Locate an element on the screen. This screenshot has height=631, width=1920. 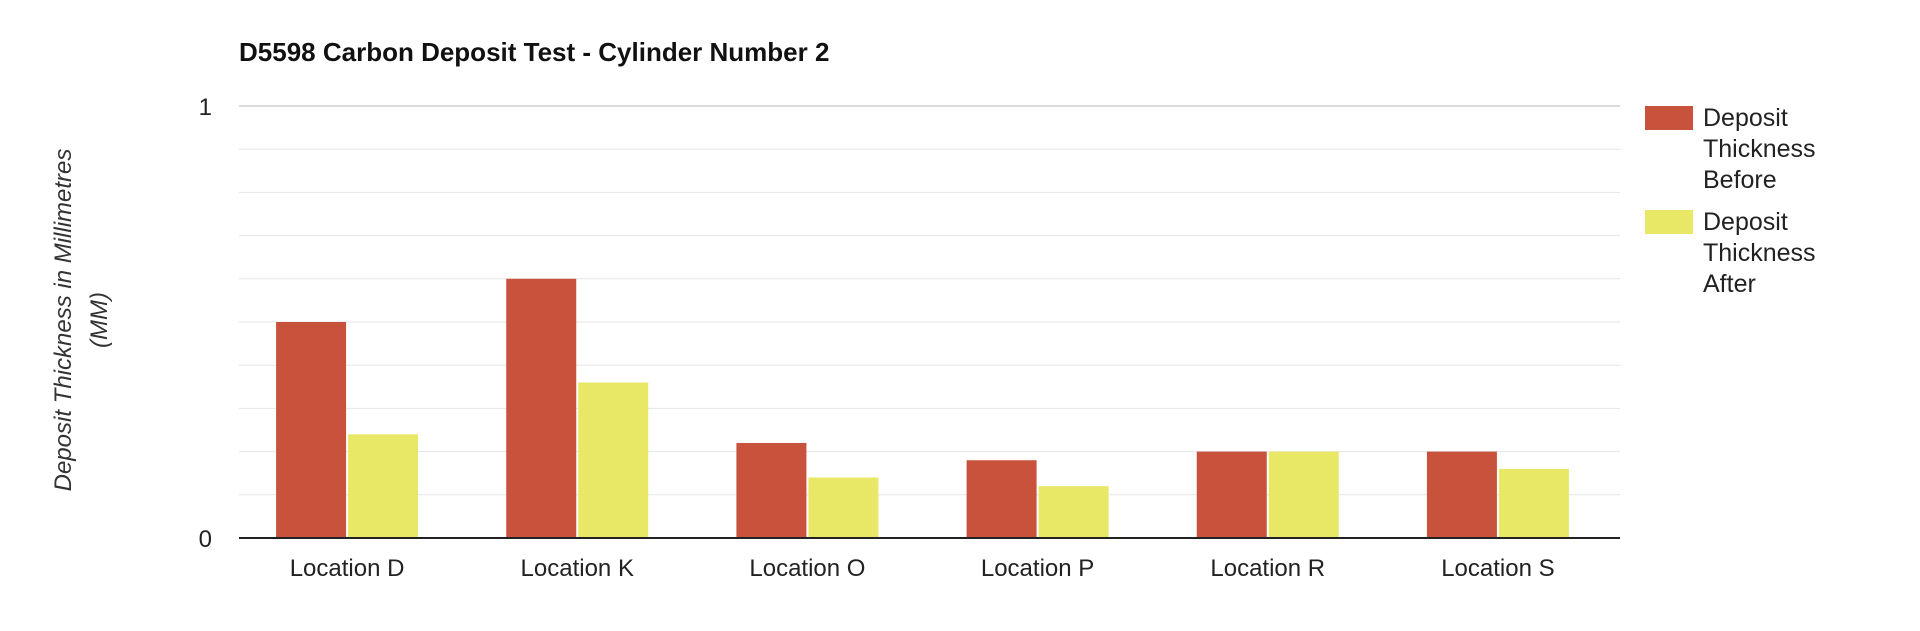
y-axis-title-line-2: (MM) is located at coordinates (99, 320).